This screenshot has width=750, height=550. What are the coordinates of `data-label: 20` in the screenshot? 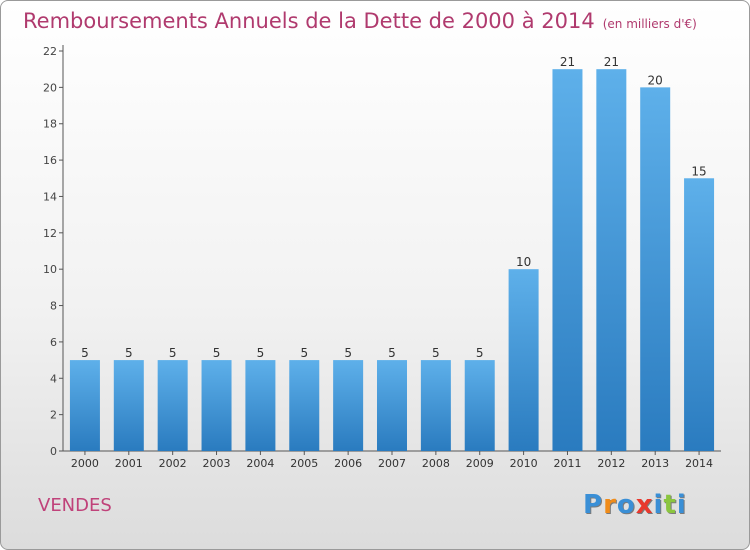 It's located at (655, 80).